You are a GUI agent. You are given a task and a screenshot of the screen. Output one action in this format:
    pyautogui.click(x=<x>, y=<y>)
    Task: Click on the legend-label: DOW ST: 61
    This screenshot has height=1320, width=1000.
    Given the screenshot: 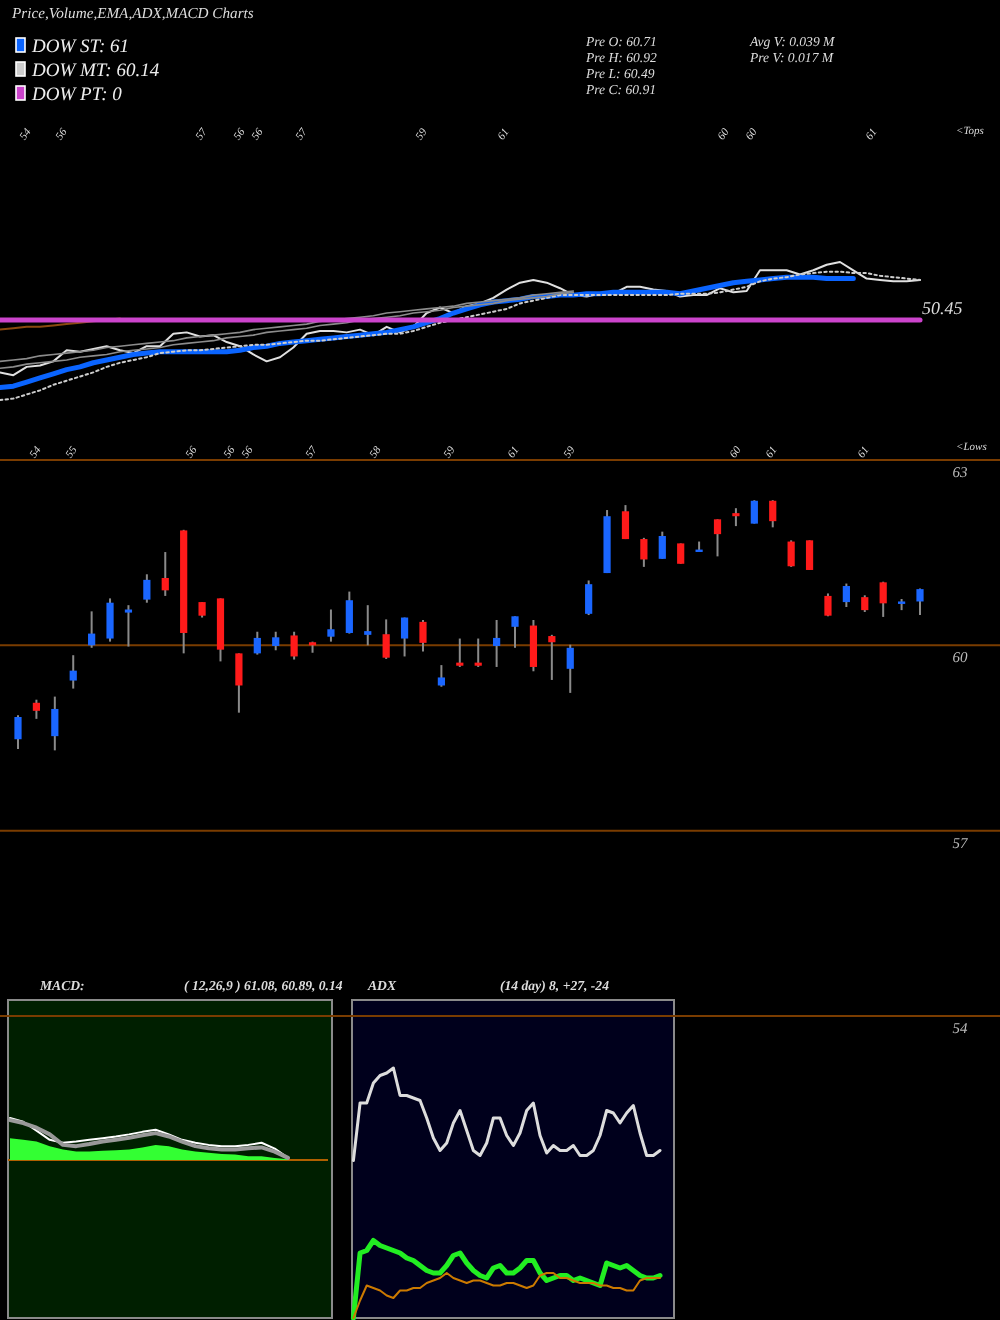 What is the action you would take?
    pyautogui.click(x=80, y=48)
    